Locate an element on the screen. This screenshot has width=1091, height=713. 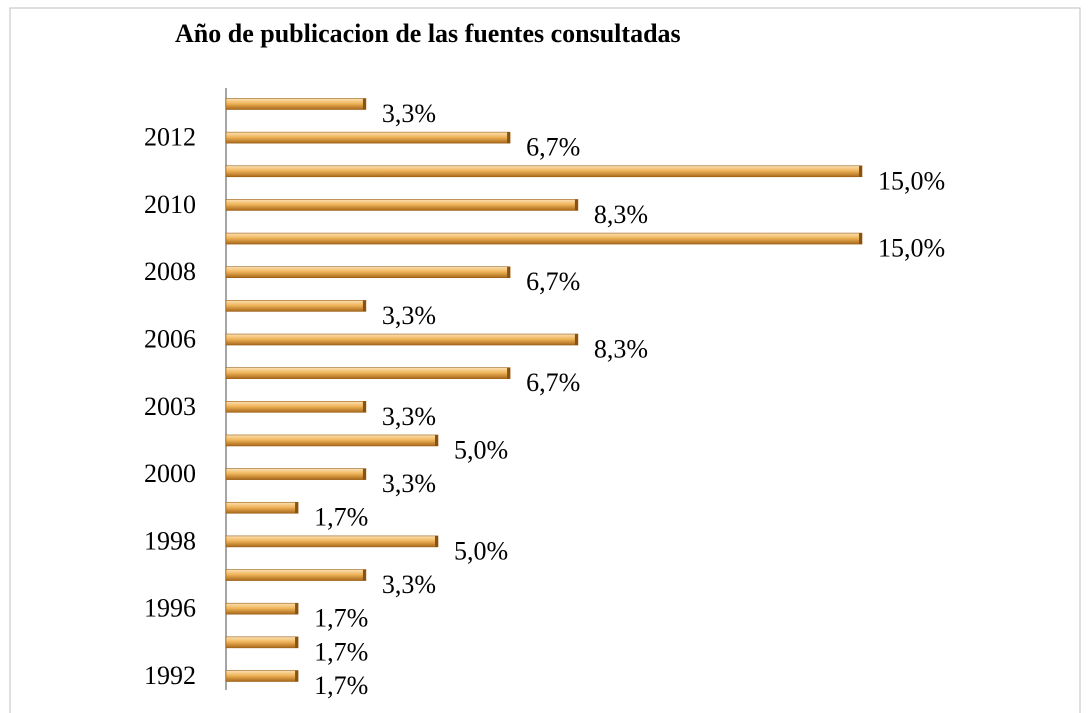
y-tick-label: 2012 is located at coordinates (170, 137).